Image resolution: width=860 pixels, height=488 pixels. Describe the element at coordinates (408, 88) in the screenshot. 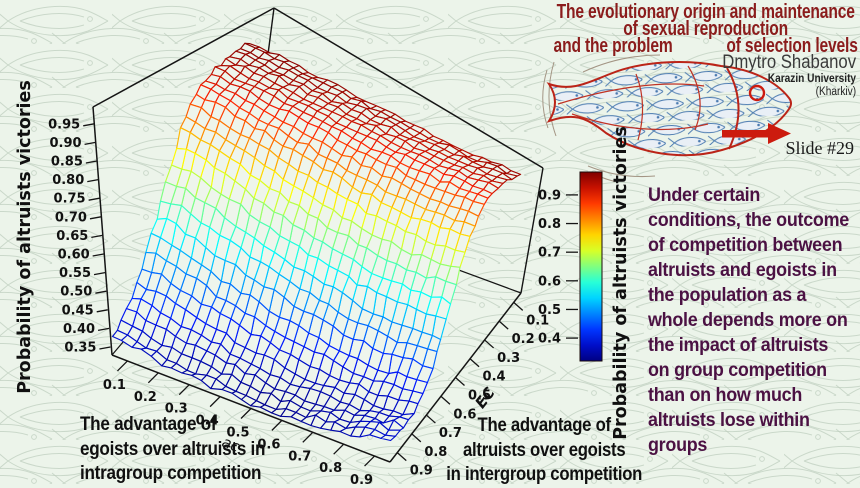

I see `box-top-right-edge` at that location.